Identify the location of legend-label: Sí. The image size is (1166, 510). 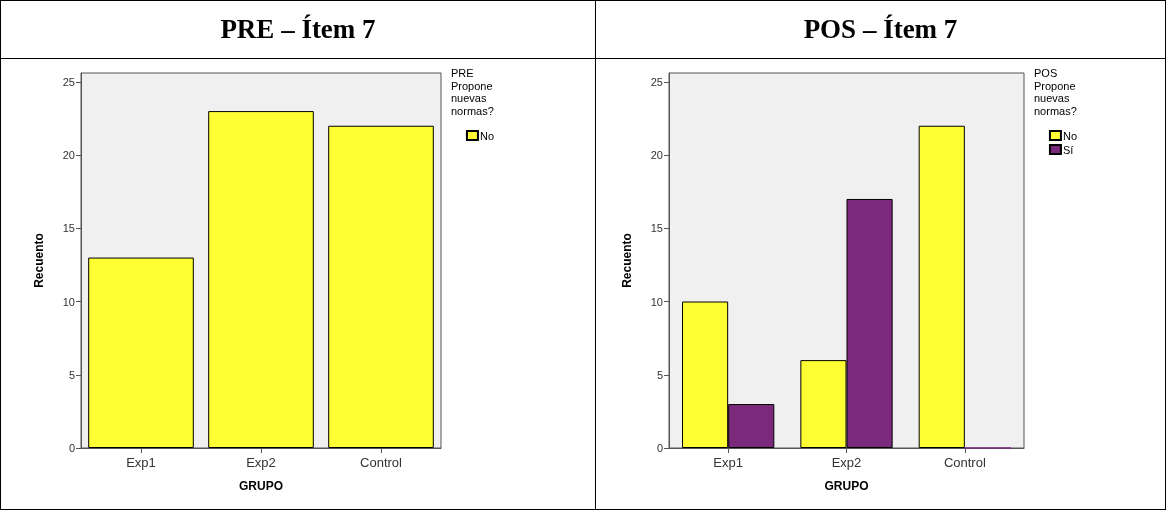
(1068, 149).